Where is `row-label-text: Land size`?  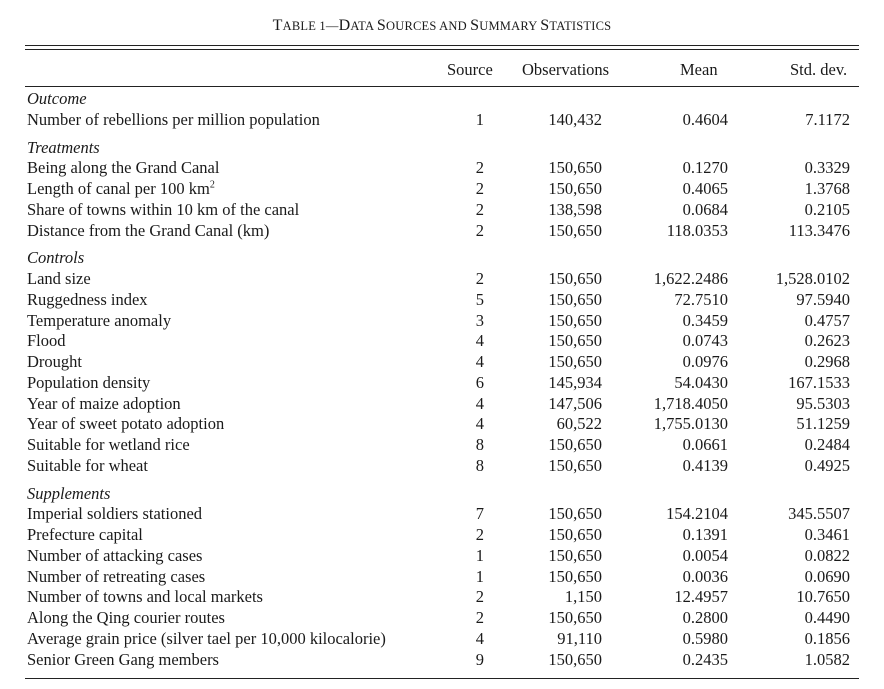 row-label-text: Land size is located at coordinates (59, 278).